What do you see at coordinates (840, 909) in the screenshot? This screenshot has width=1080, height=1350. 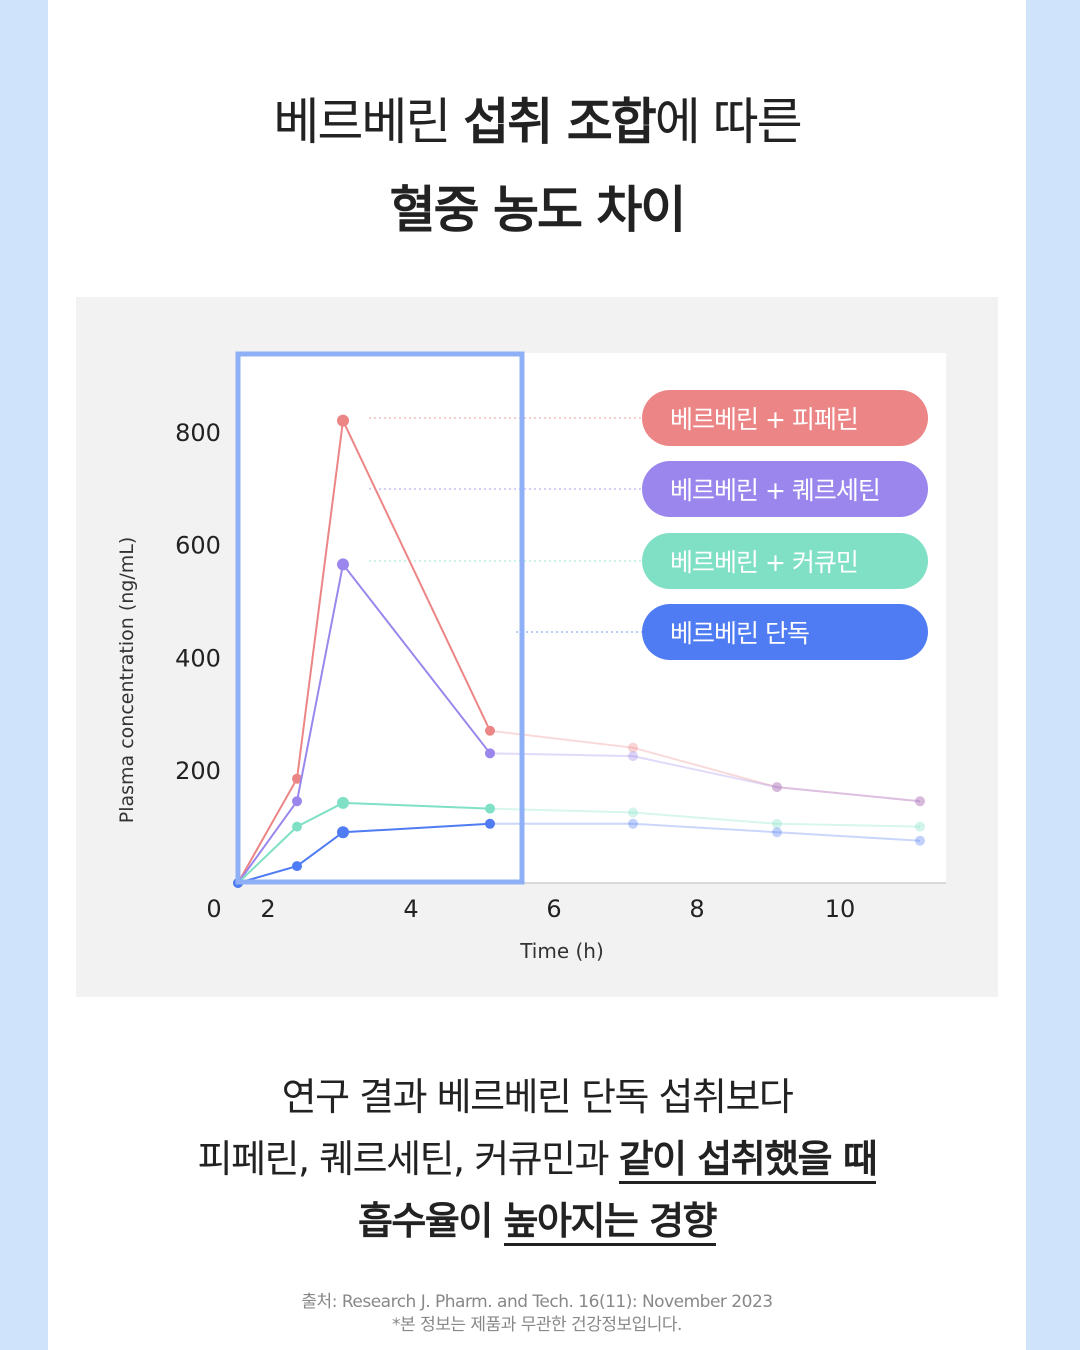 I see `x-tick-label: 10` at bounding box center [840, 909].